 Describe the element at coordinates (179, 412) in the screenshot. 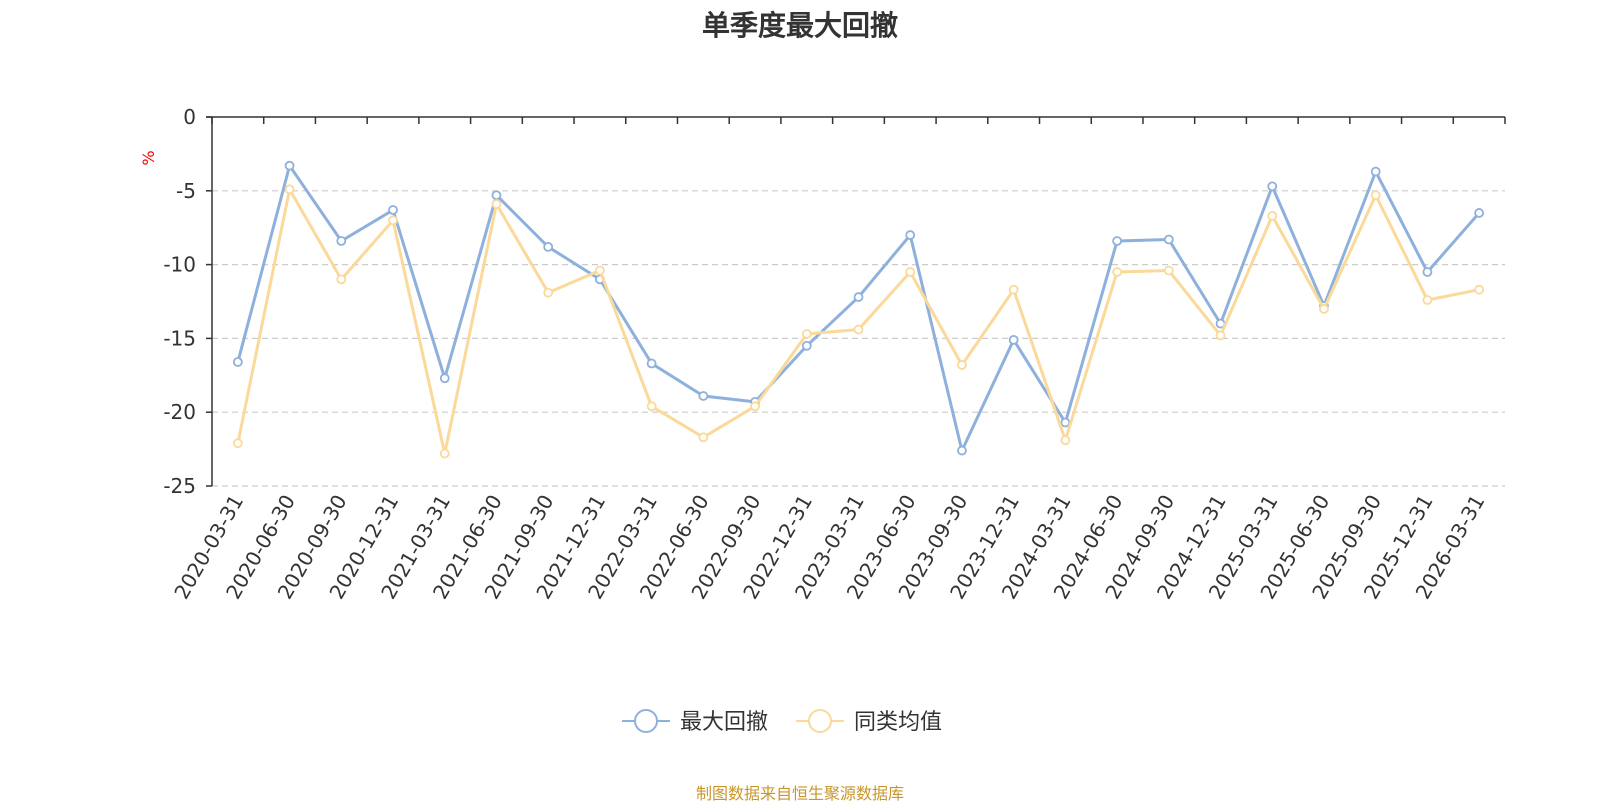

I see `y-tick-label: -20` at that location.